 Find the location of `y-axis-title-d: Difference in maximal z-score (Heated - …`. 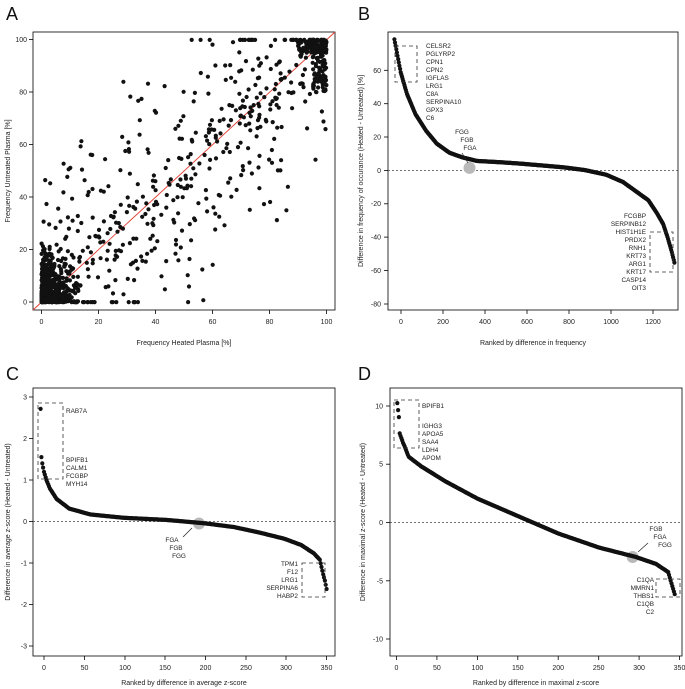

y-axis-title-d: Difference in maximal z-score (Heated - … is located at coordinates (363, 522).